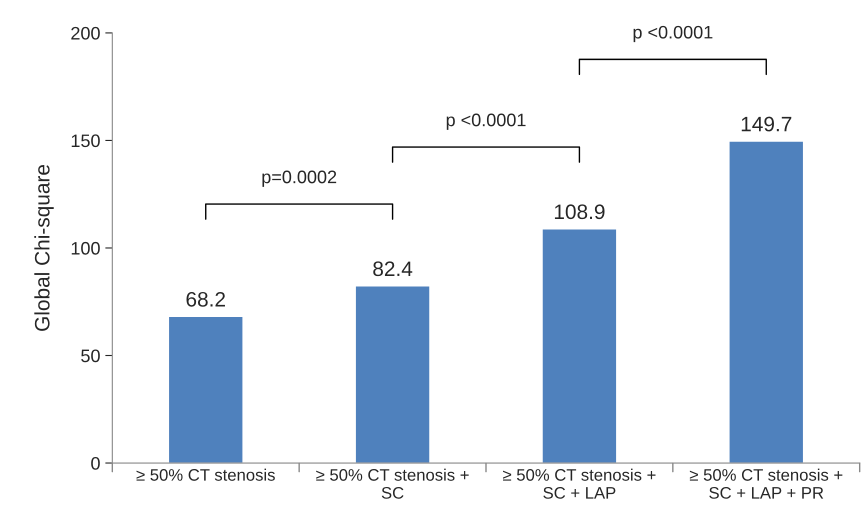 The height and width of the screenshot is (531, 864). I want to click on x-tick-label: ≥ 50% CT stenosis + SC + LAP, so click(579, 483).